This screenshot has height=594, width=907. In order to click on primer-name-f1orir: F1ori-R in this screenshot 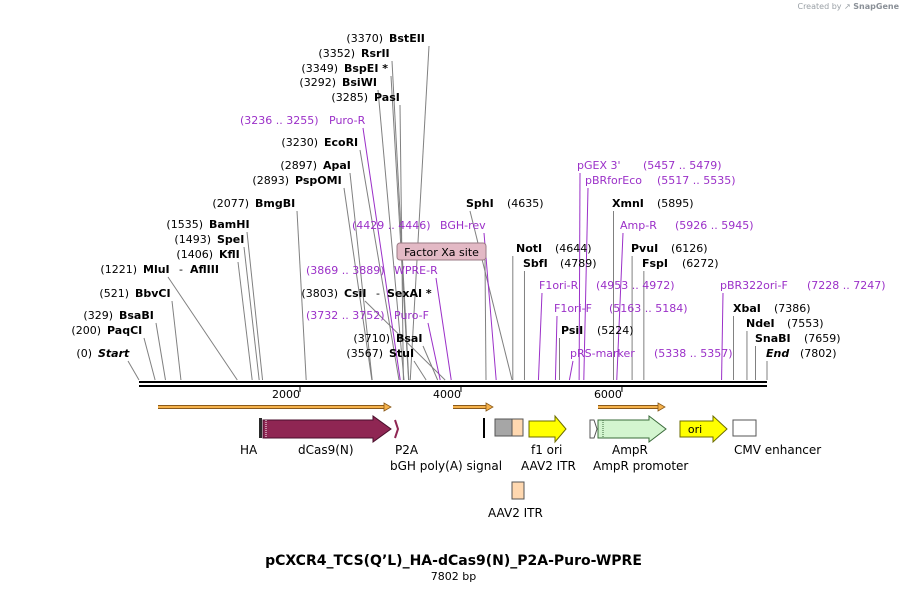, I will do `click(559, 285)`.